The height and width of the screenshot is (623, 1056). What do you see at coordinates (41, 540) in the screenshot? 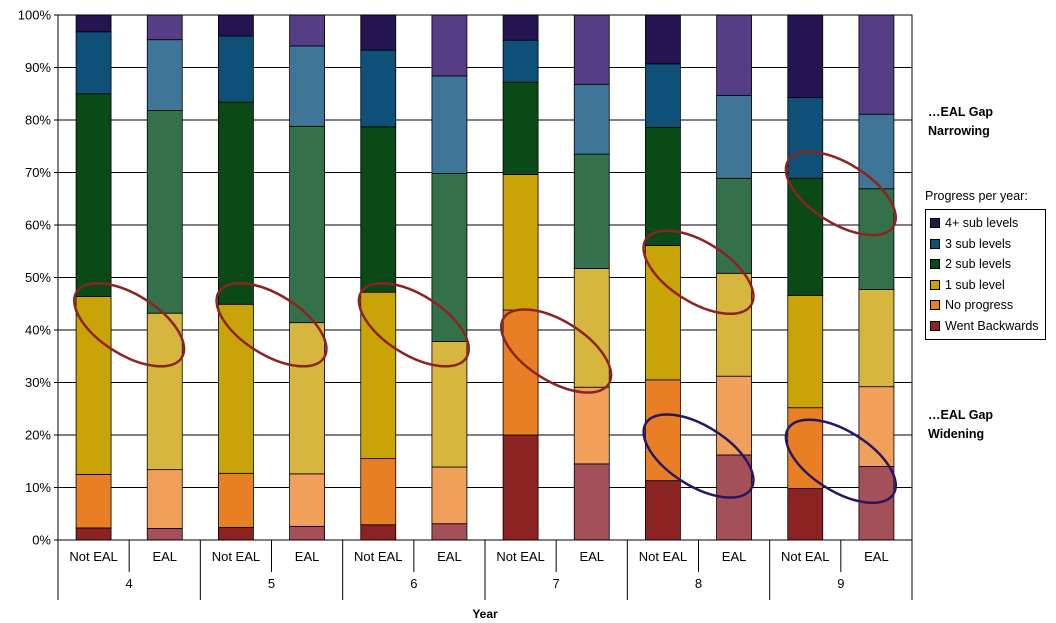
I see `y-tick-label: 0%` at bounding box center [41, 540].